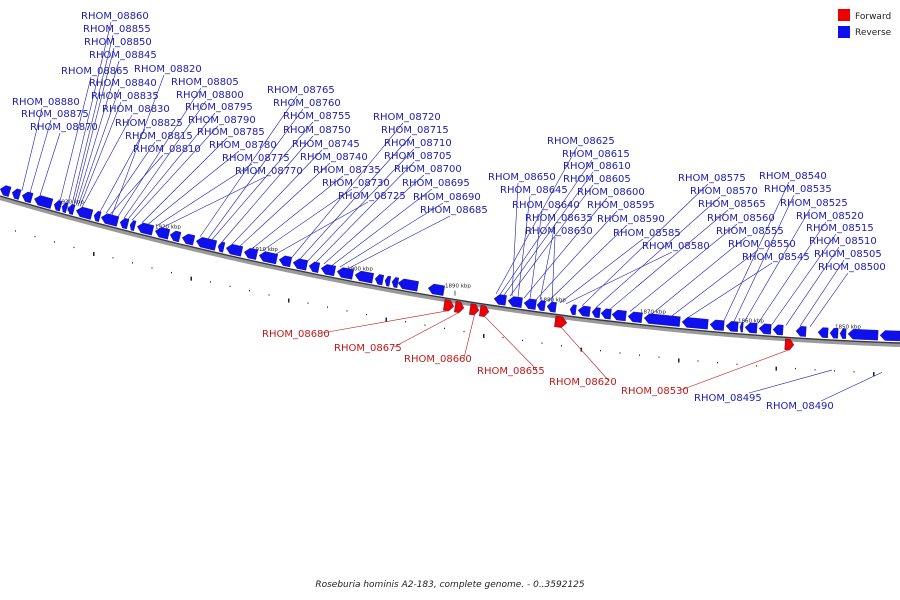 The width and height of the screenshot is (900, 600). I want to click on gene-label: RHOM_08780, so click(243, 145).